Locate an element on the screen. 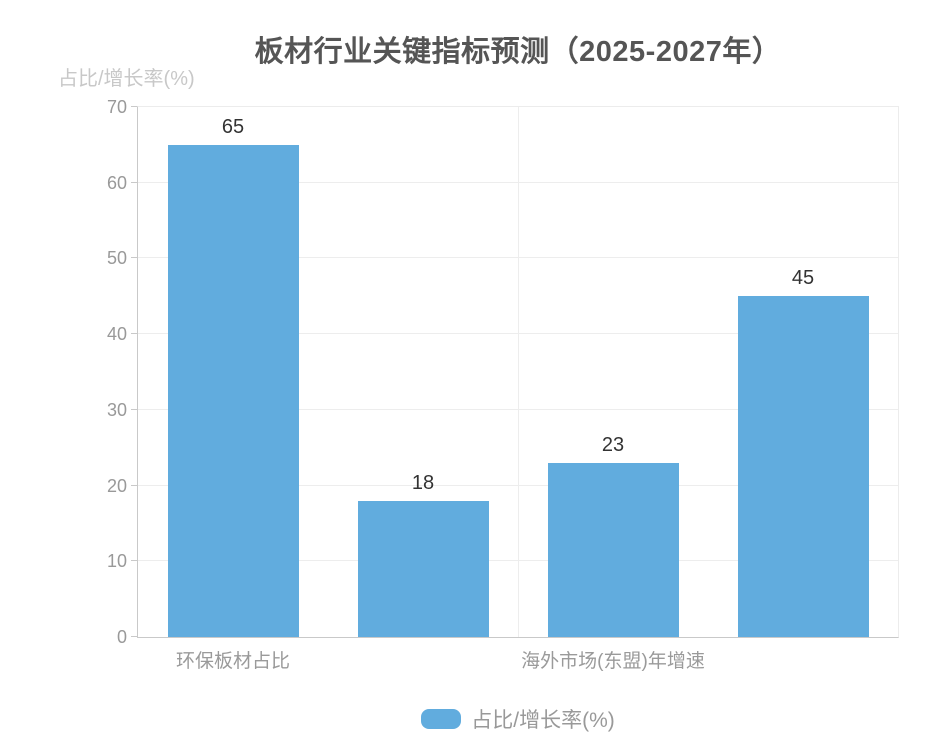  bar-value-label-0: 65 is located at coordinates (233, 126).